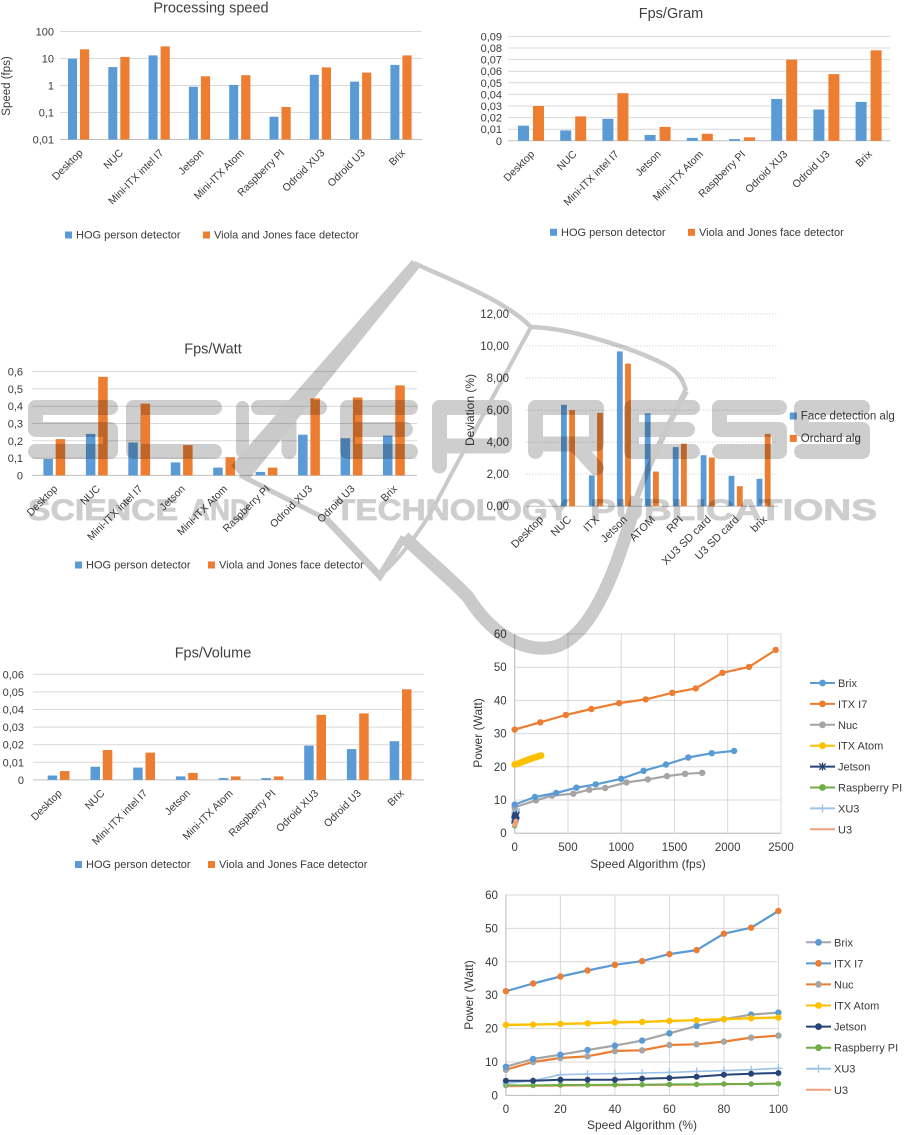 The width and height of the screenshot is (915, 1135). I want to click on svg-text: 500, so click(567, 848).